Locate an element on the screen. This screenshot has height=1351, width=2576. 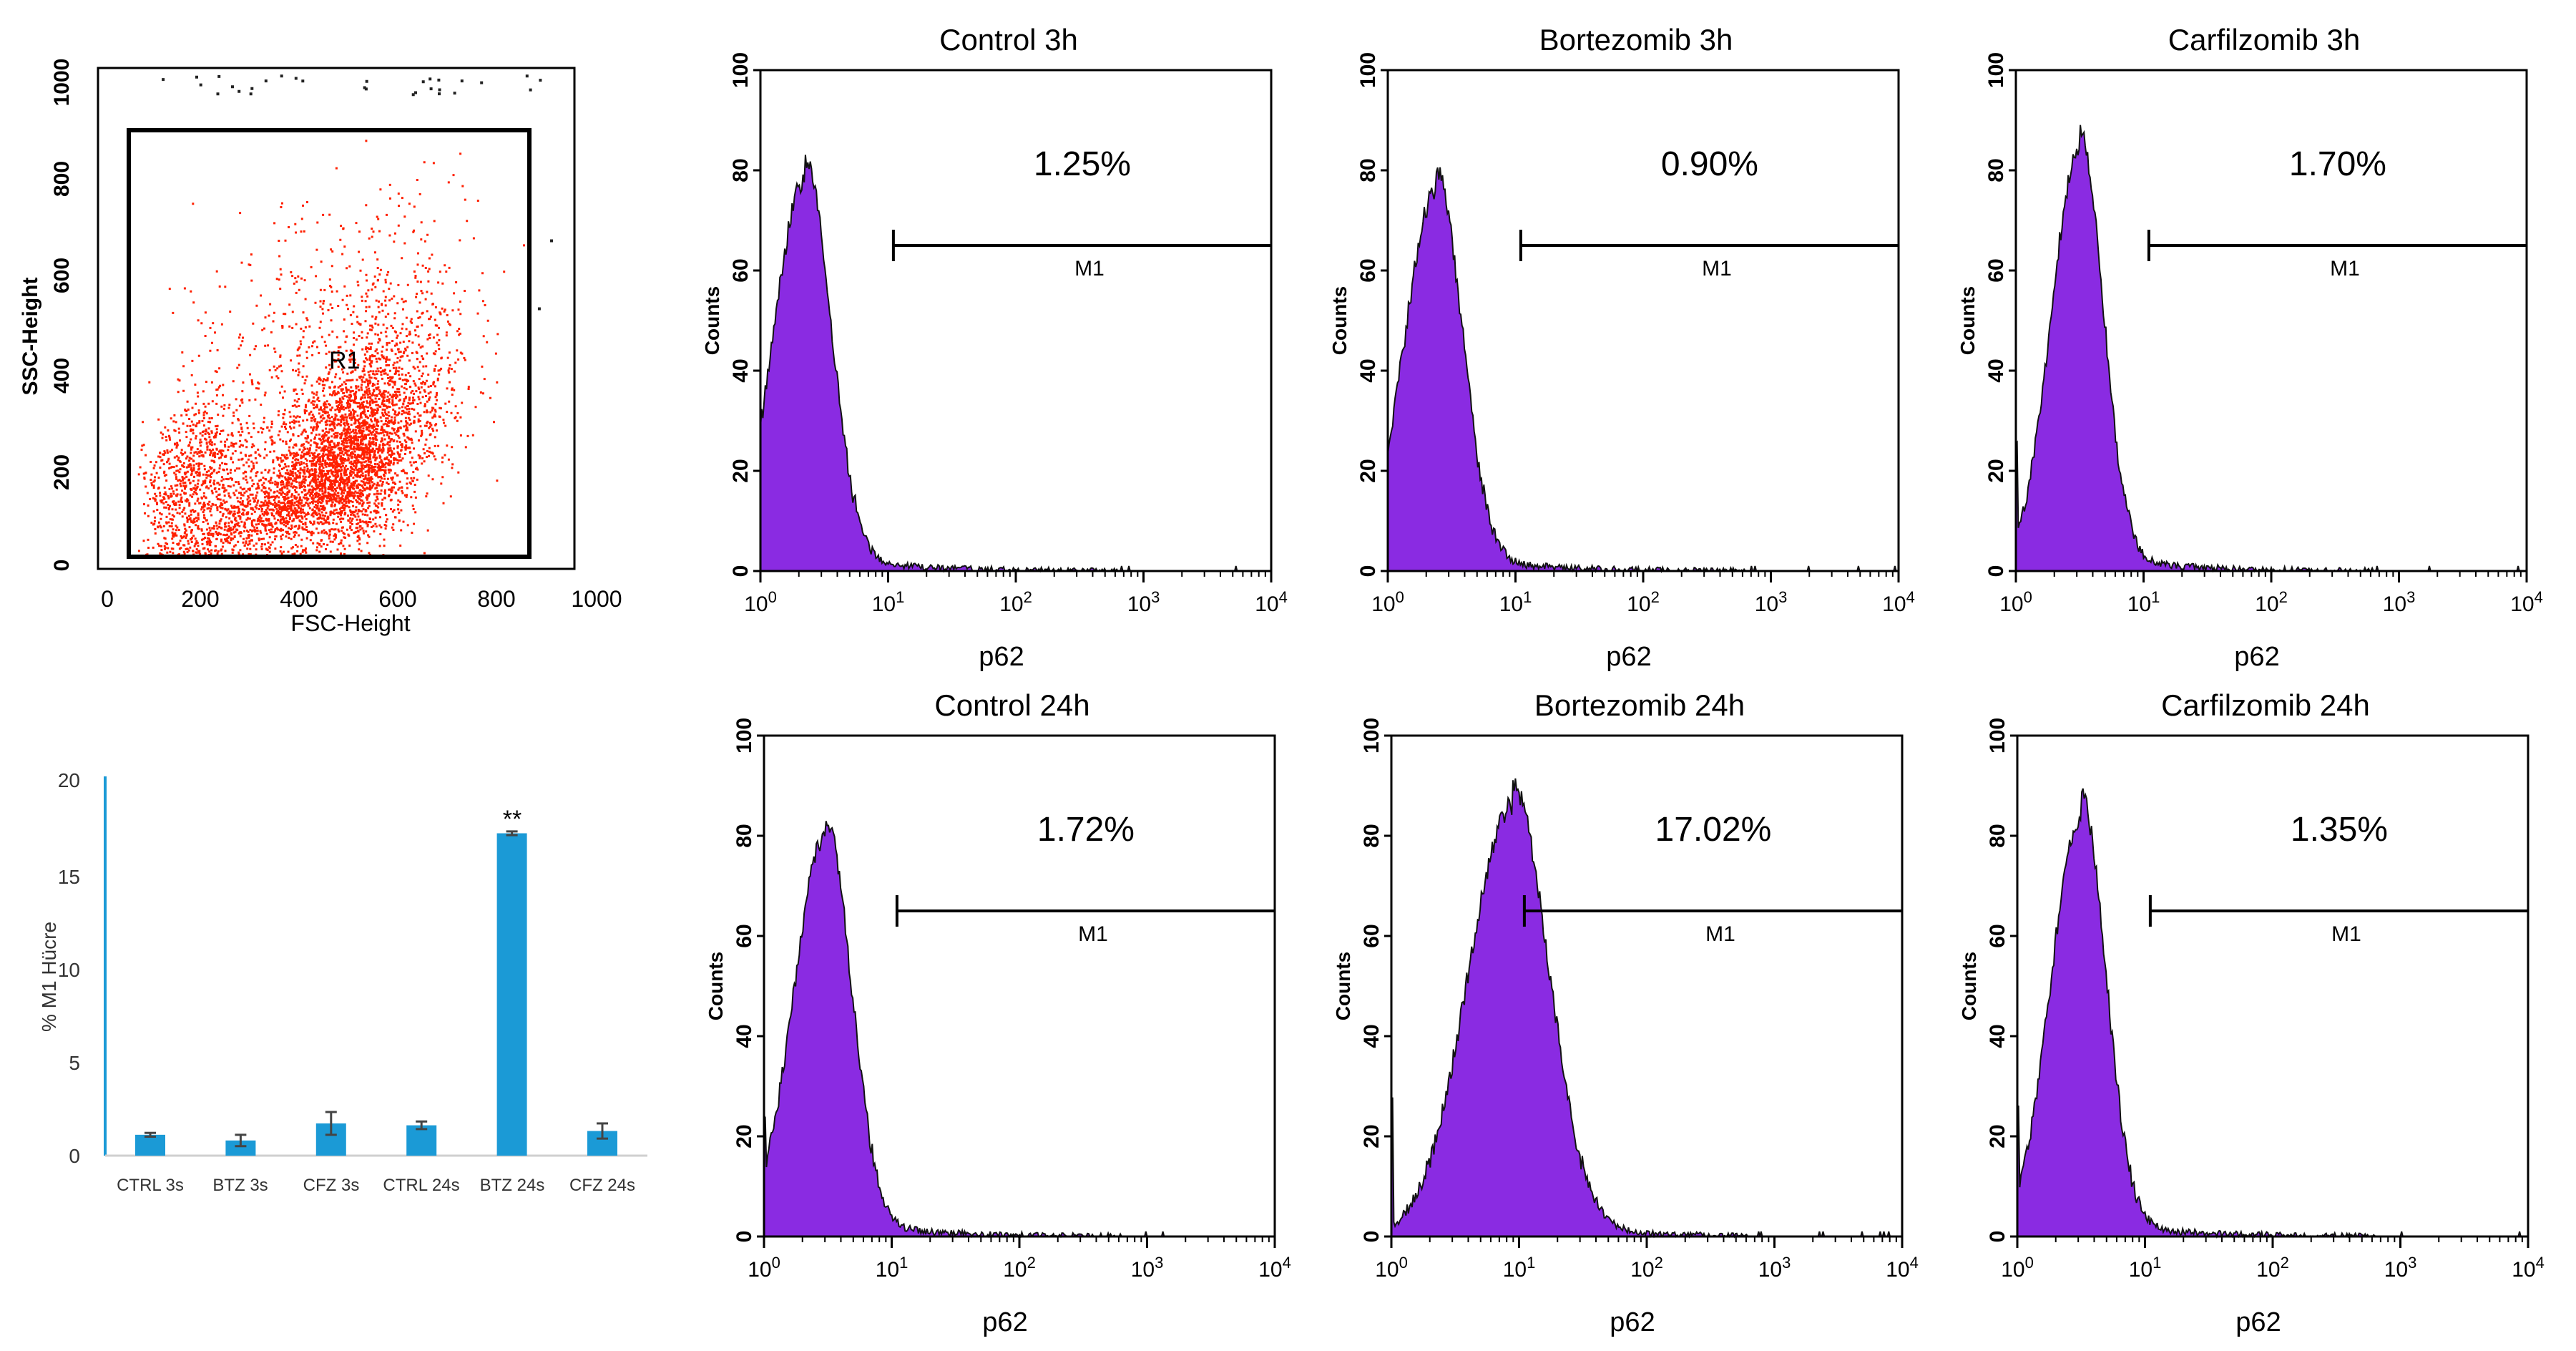
y-tick-label: 600 is located at coordinates (62, 275).